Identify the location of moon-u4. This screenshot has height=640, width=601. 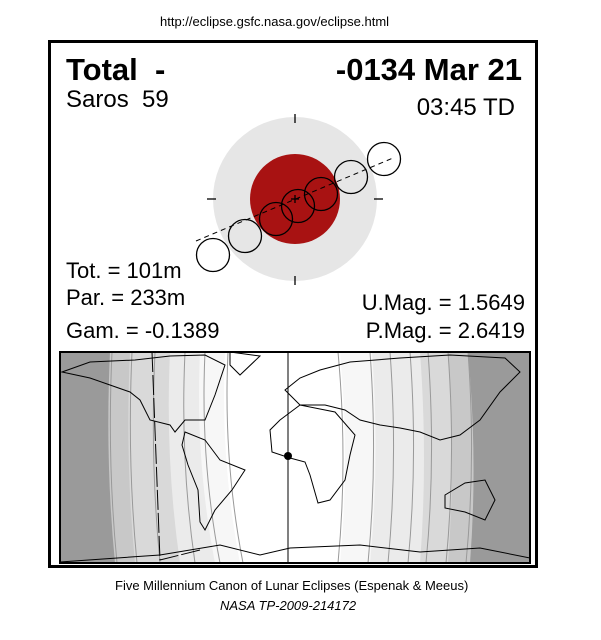
(351, 177).